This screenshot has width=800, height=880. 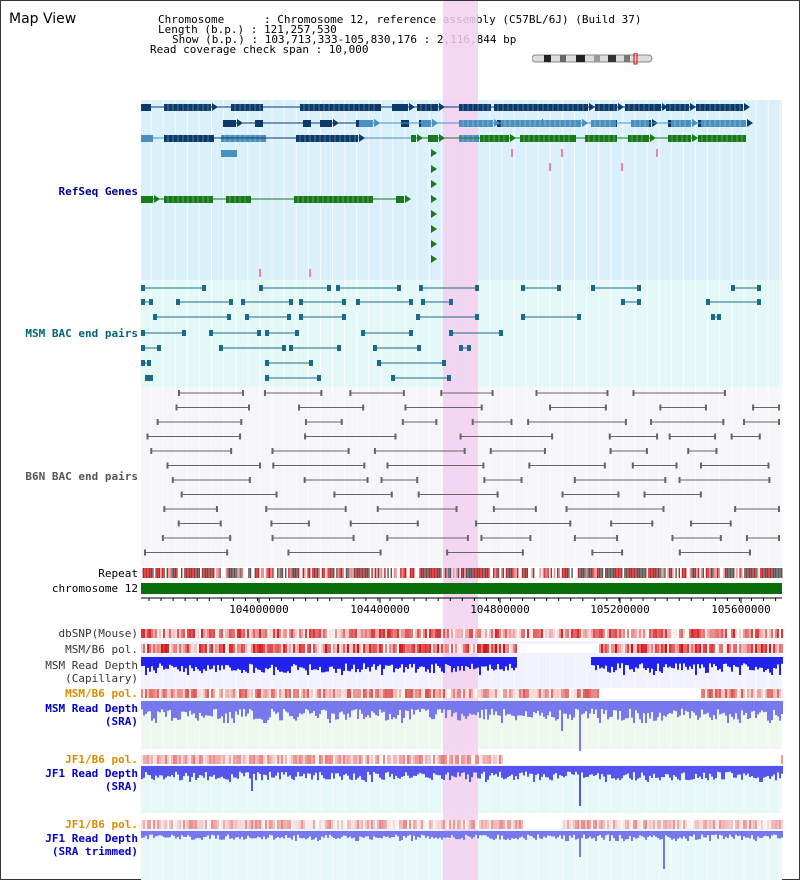 What do you see at coordinates (81, 476) in the screenshot?
I see `track-label-b6n-bac: B6N BAC end pairs` at bounding box center [81, 476].